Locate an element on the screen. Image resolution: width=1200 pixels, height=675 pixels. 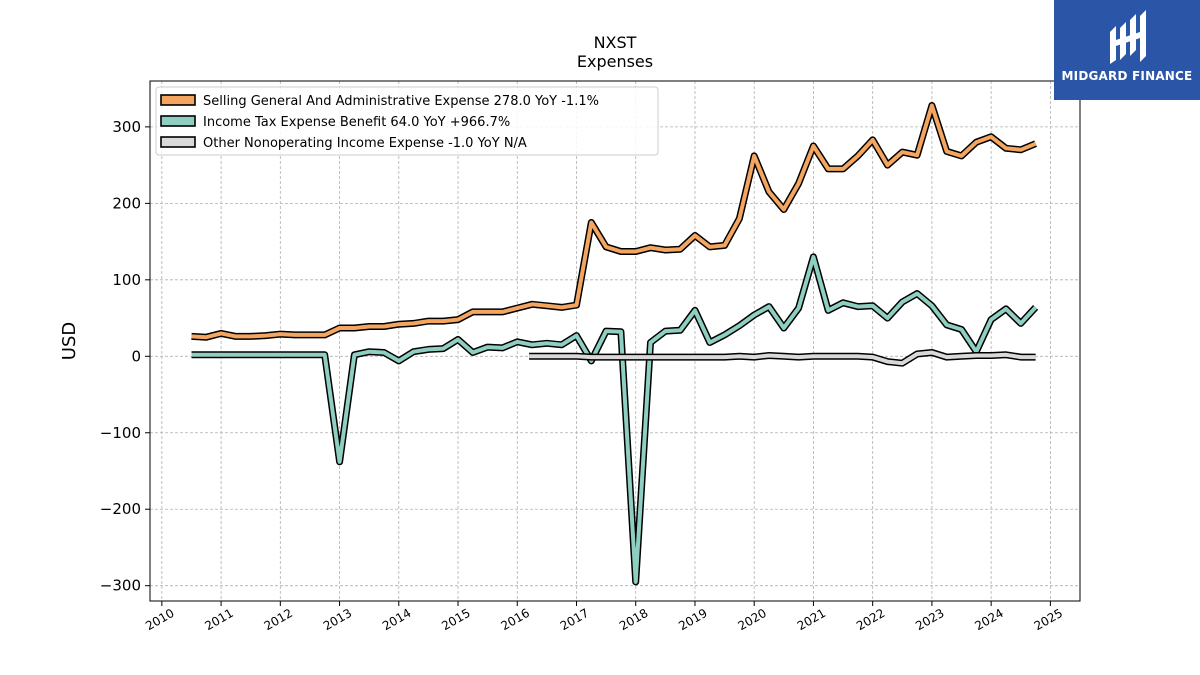
y-tick-label: −100 is located at coordinates (120, 433).